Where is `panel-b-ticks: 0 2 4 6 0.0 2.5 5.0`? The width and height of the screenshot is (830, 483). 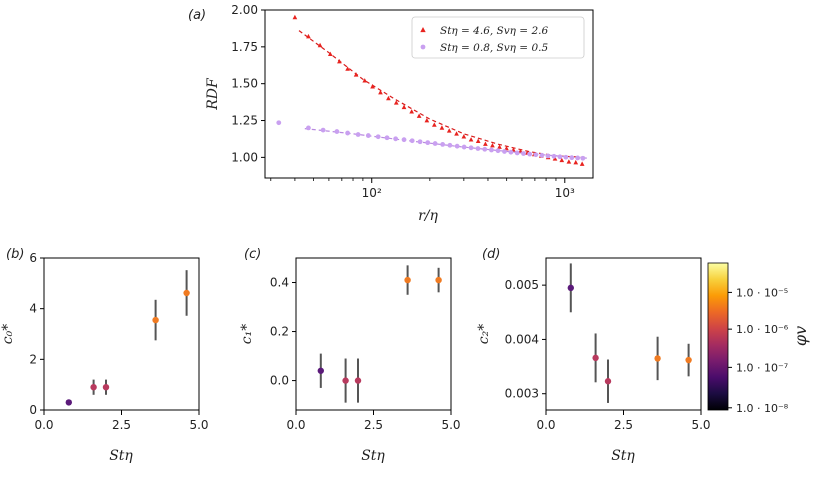 panel-b-ticks: 0 2 4 6 0.0 2.5 5.0 is located at coordinates (118, 341).